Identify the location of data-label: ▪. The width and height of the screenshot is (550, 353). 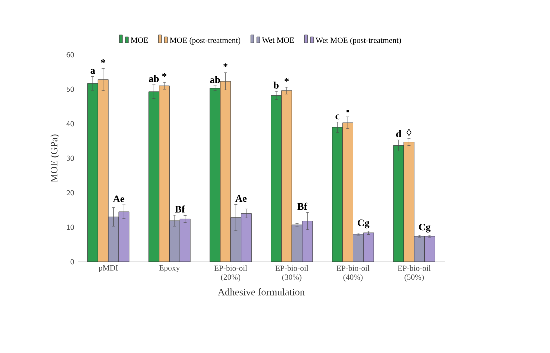
(348, 111).